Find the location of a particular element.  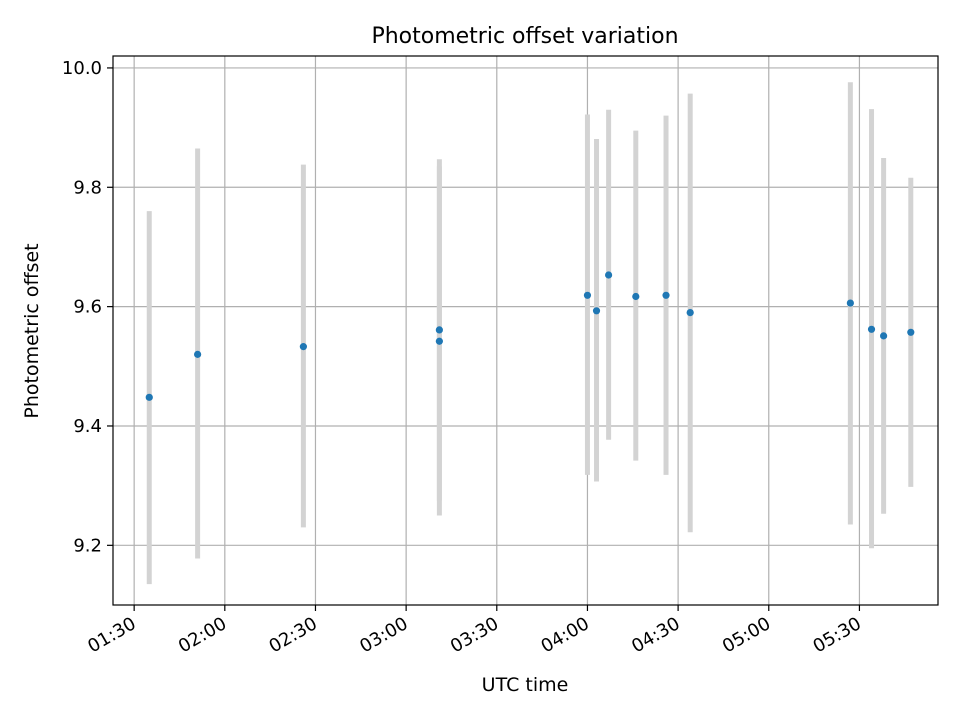

x-tick-label: 04:30 is located at coordinates (655, 635).